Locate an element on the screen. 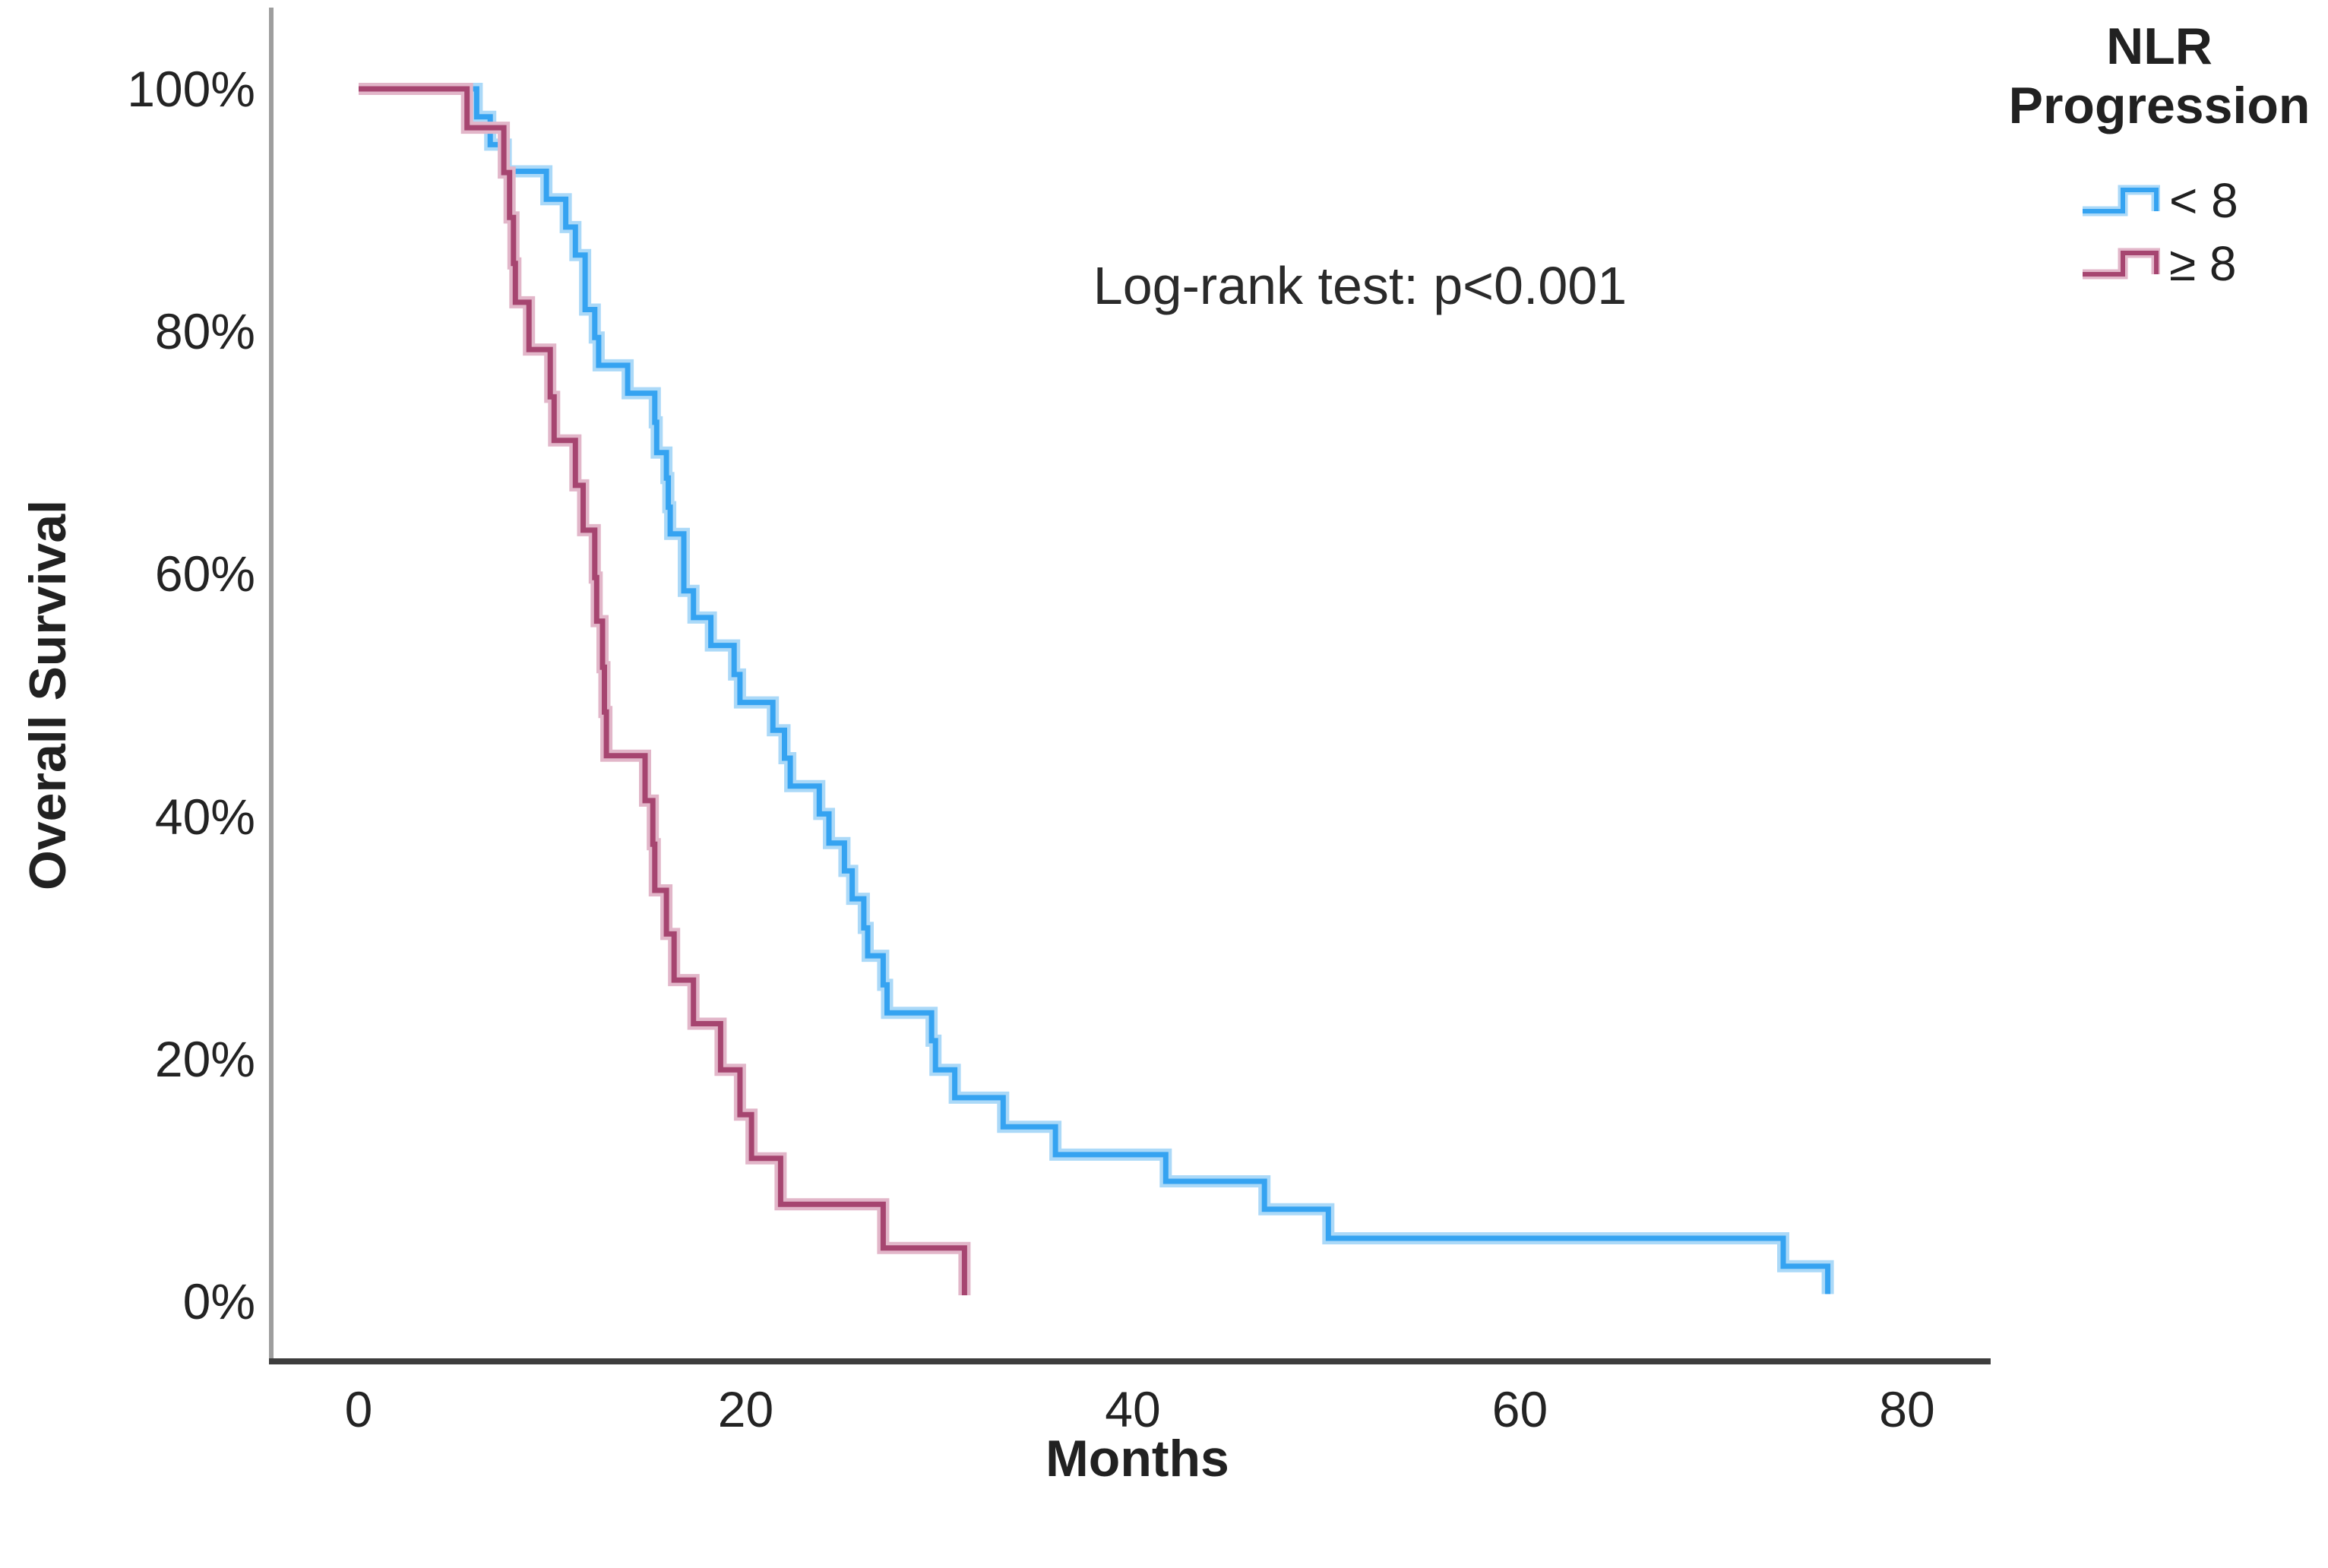 The image size is (2328, 1568). legend: < 8 ≥ 8 is located at coordinates (2159, 232).